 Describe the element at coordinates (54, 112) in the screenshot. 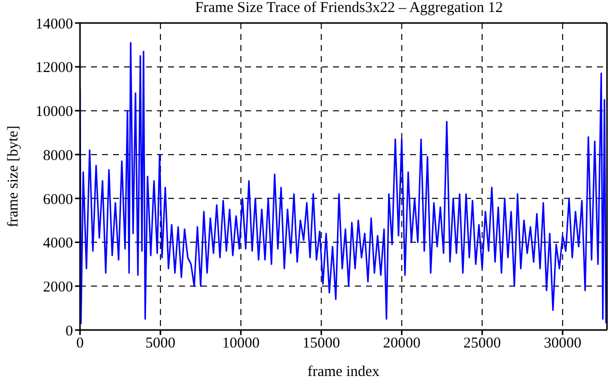

I see `y-tick-label: 10000` at that location.